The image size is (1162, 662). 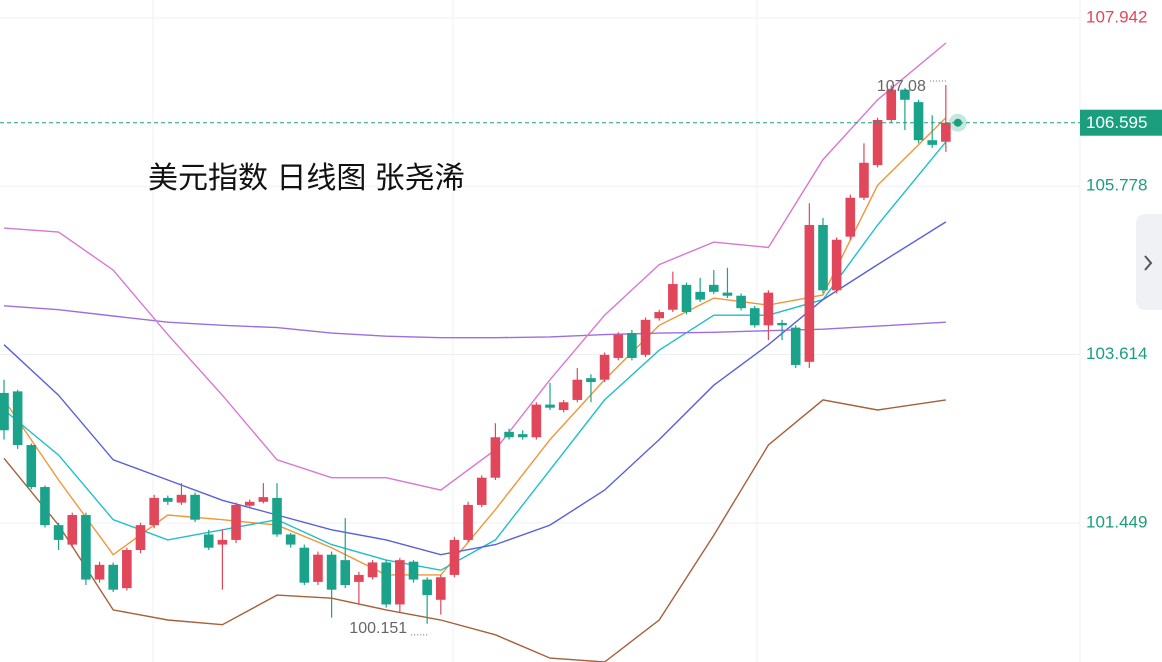 What do you see at coordinates (957, 122) in the screenshot?
I see `current-price-dot` at bounding box center [957, 122].